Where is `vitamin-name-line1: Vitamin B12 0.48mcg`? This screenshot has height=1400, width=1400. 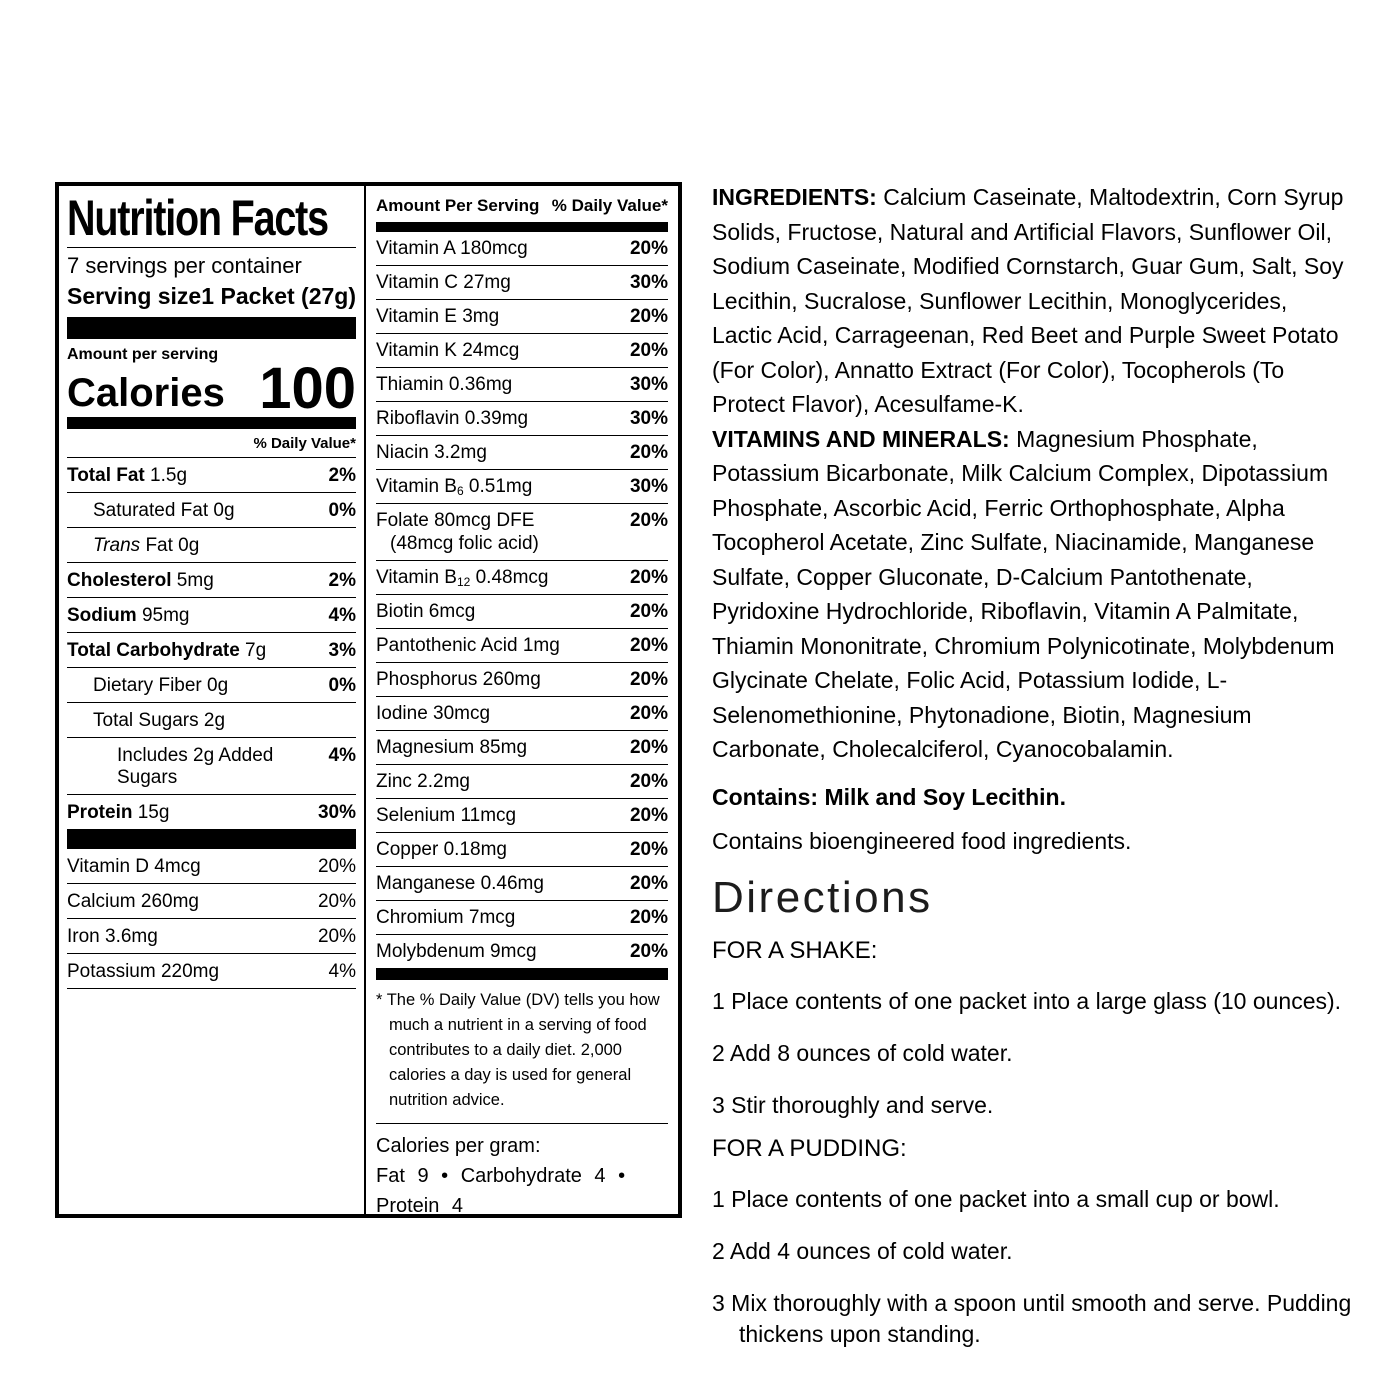
vitamin-name-line1: Vitamin B12 0.48mcg is located at coordinates (462, 578).